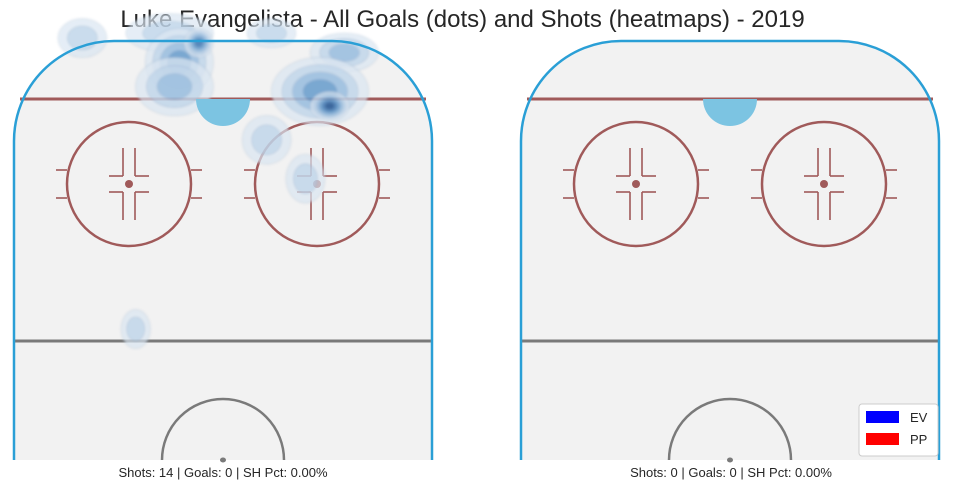 This screenshot has width=953, height=493. I want to click on caption-left: Shots: 14 | Goals: 0 | SH Pct: 0.00%, so click(223, 472).